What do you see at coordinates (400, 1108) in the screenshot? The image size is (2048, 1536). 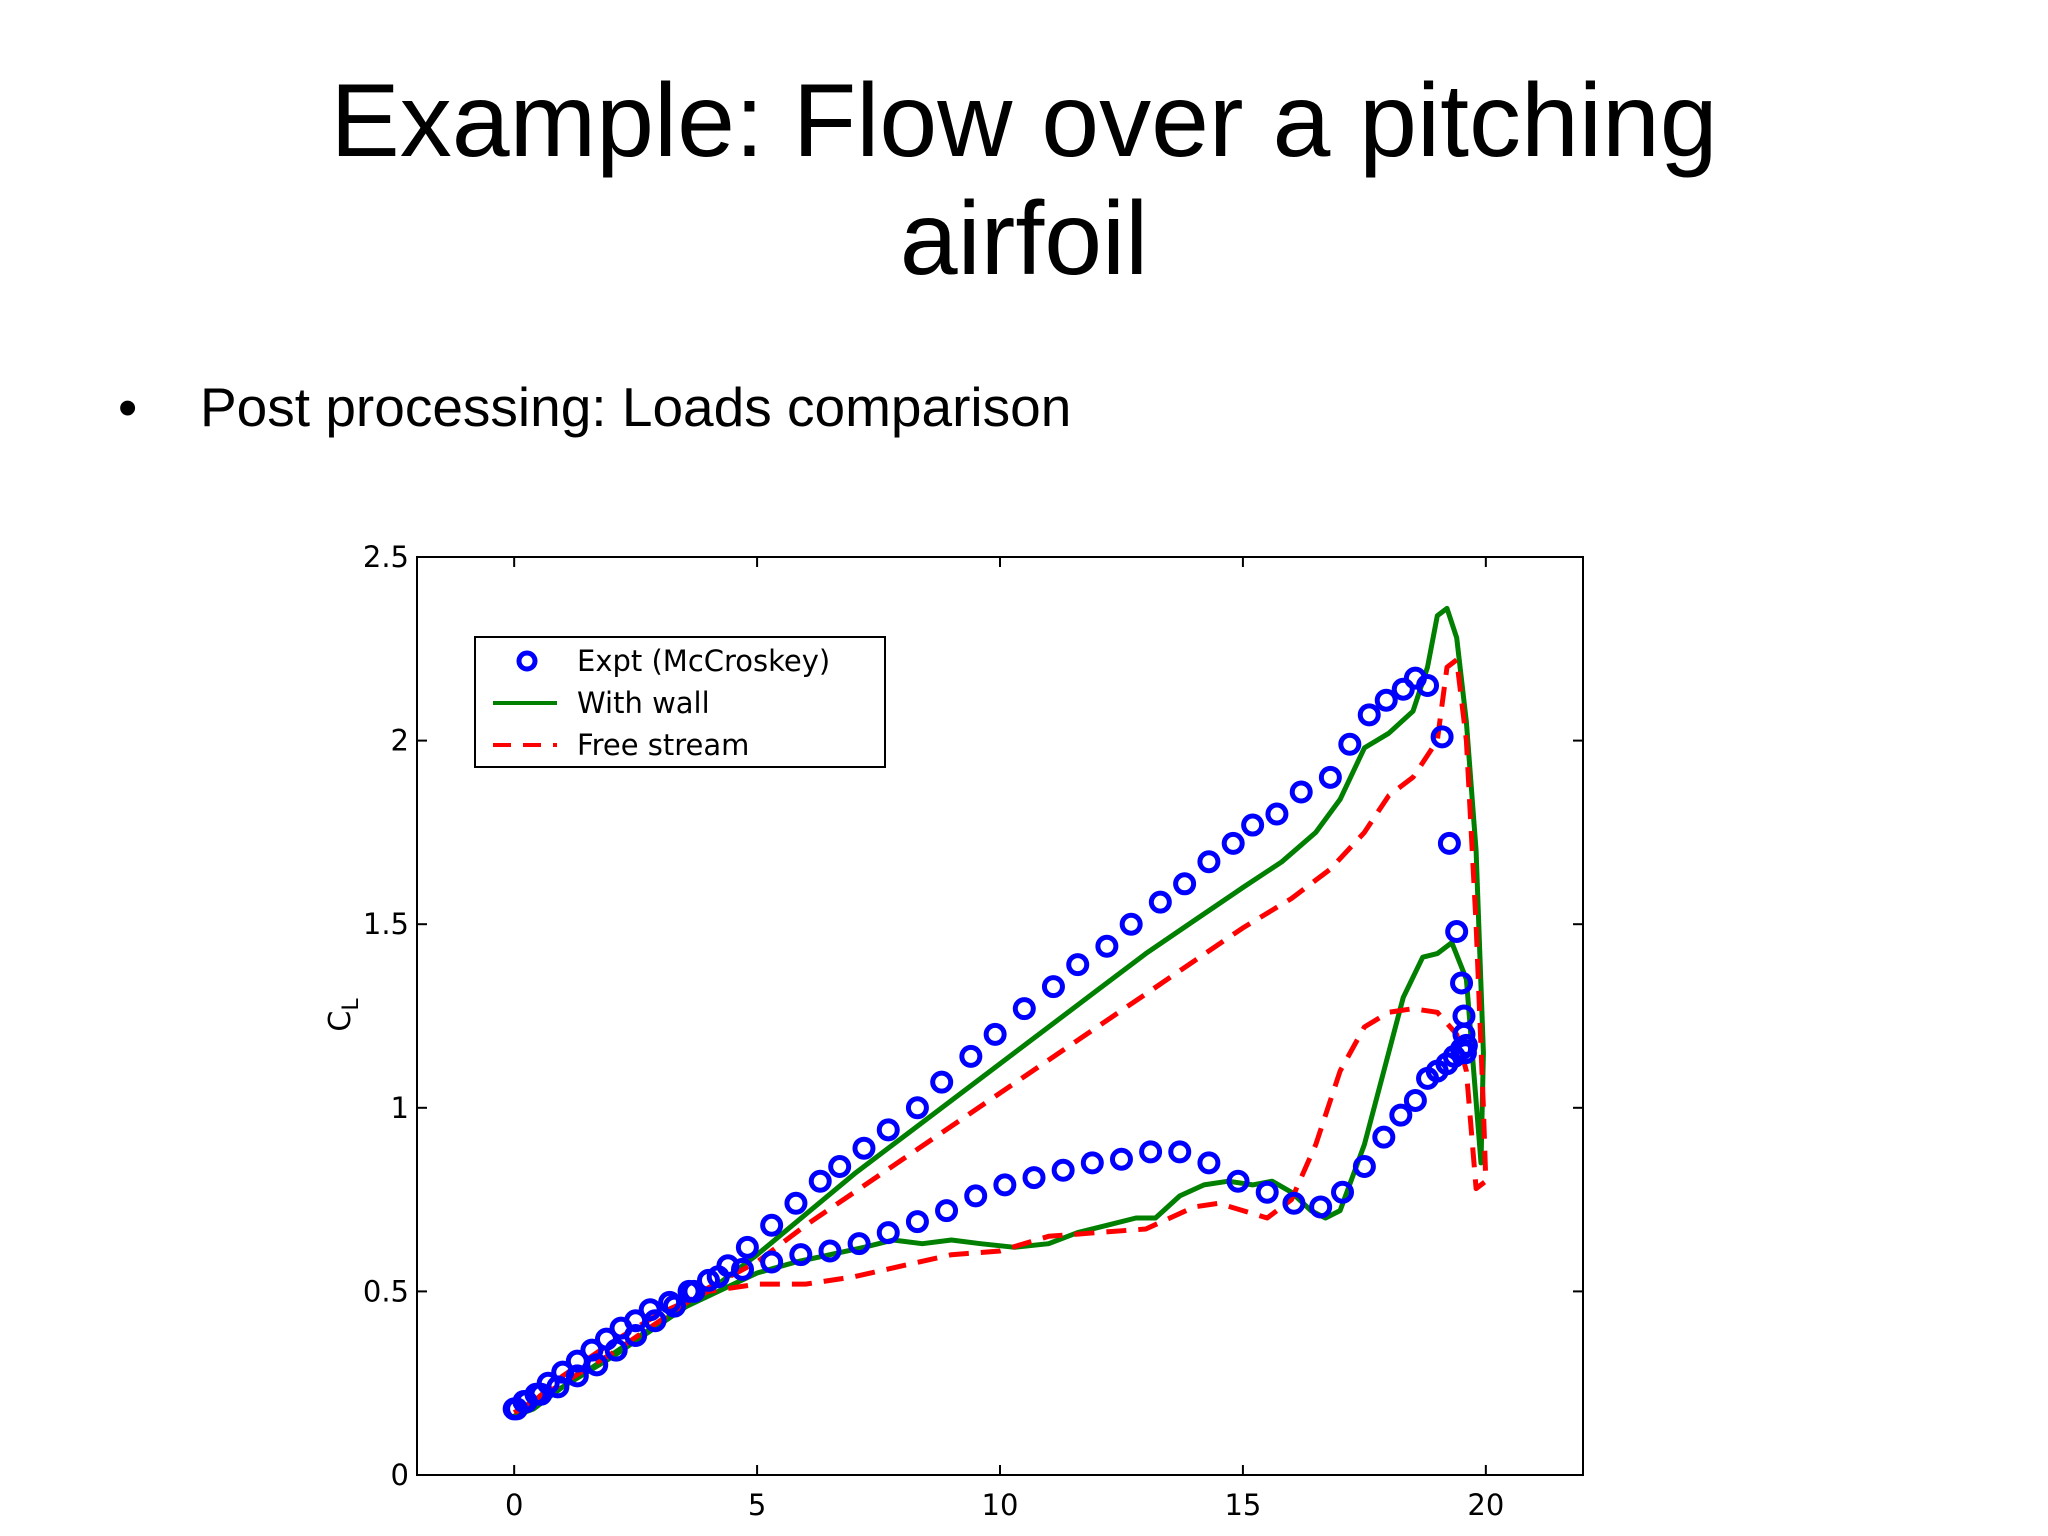 I see `y-tick-label: 1` at bounding box center [400, 1108].